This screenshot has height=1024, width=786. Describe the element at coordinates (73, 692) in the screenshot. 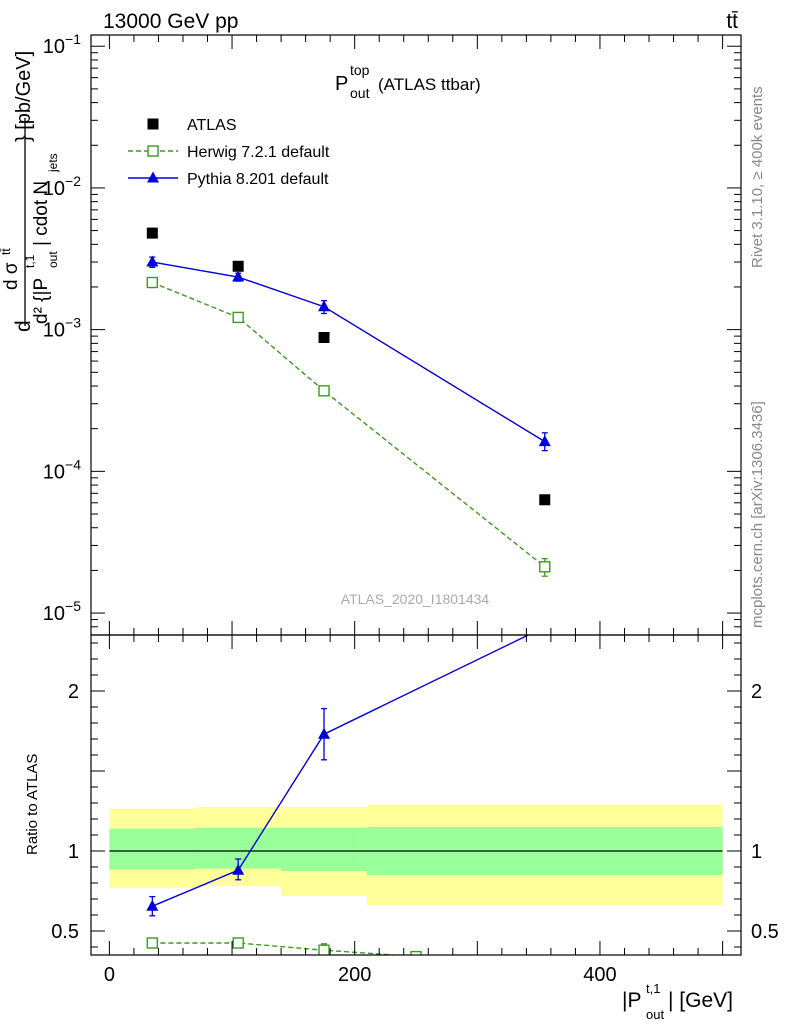

I see `ratio-y-tick-label: 2` at that location.